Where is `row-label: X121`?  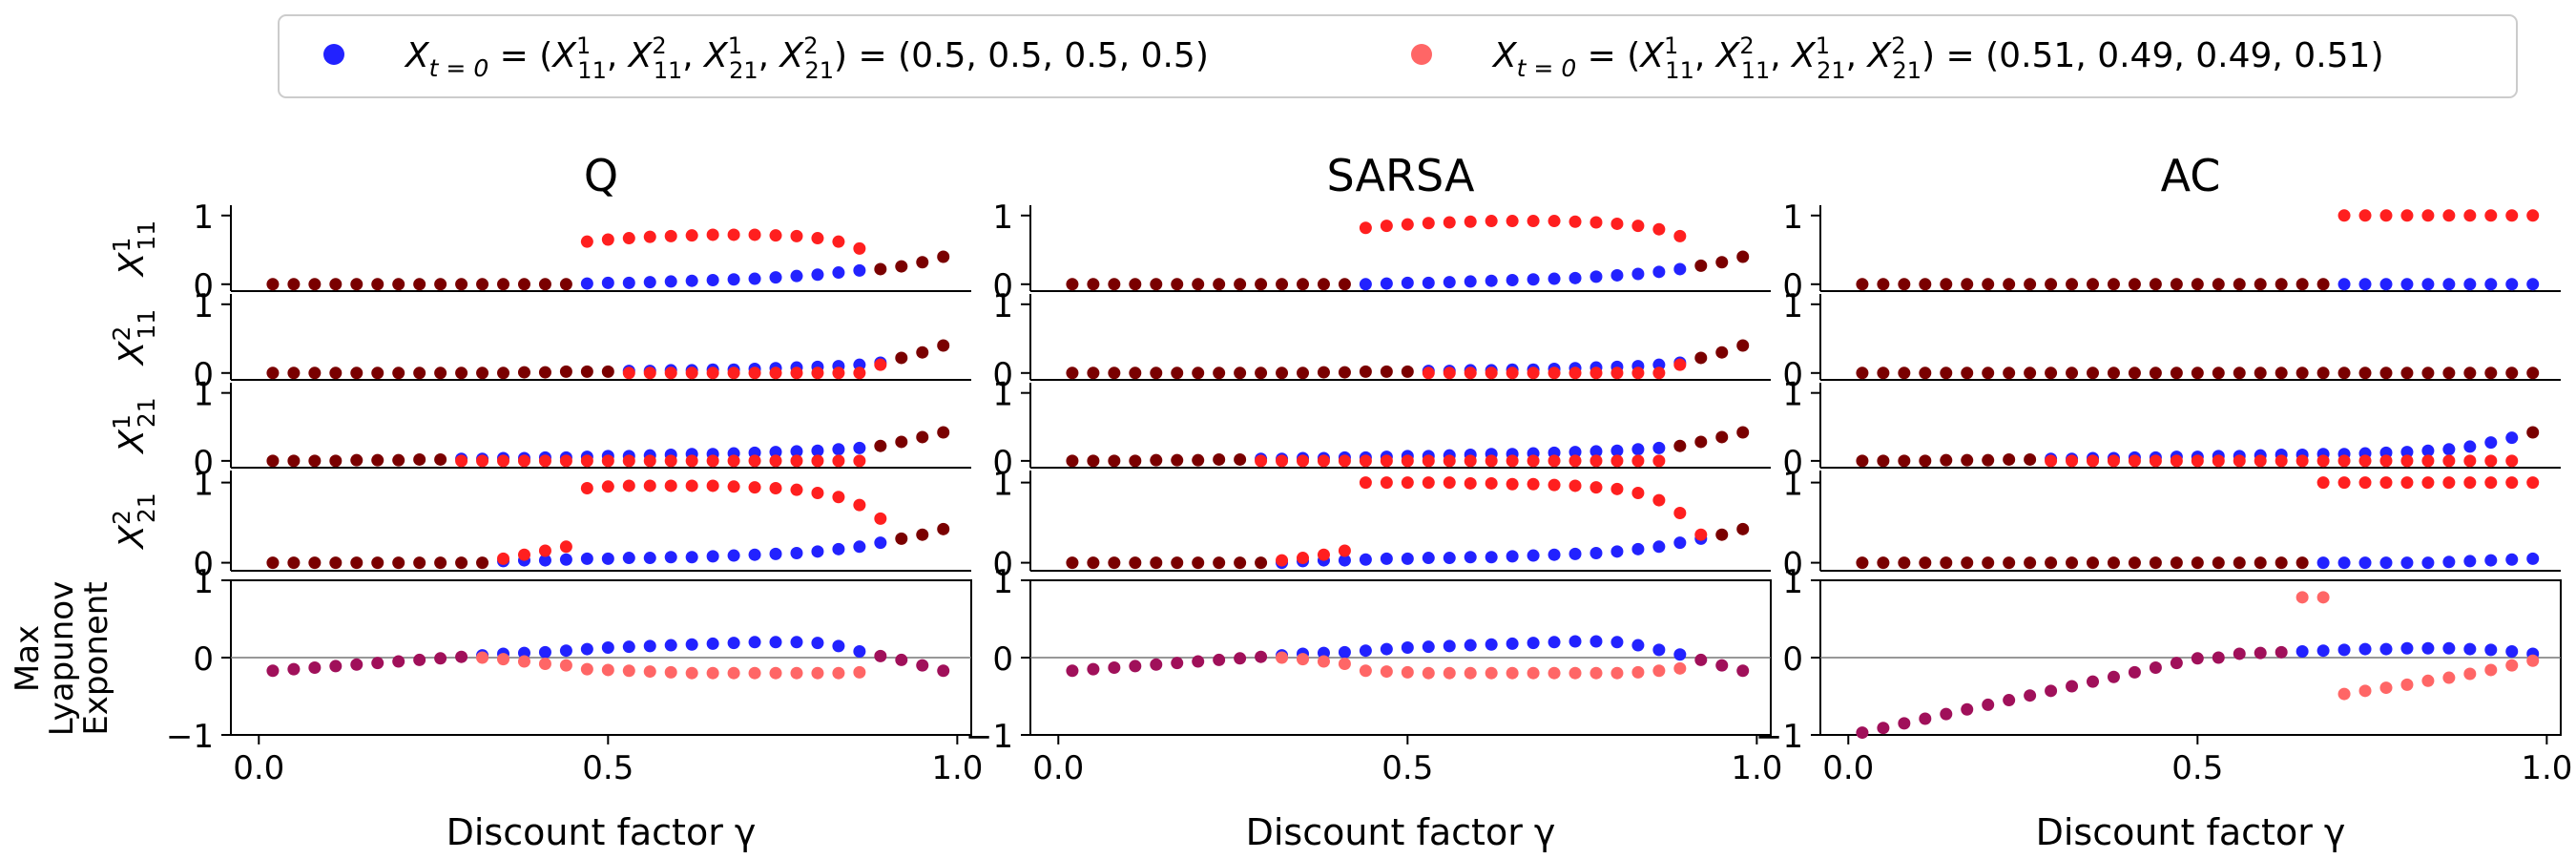
row-label: X121 is located at coordinates (134, 425).